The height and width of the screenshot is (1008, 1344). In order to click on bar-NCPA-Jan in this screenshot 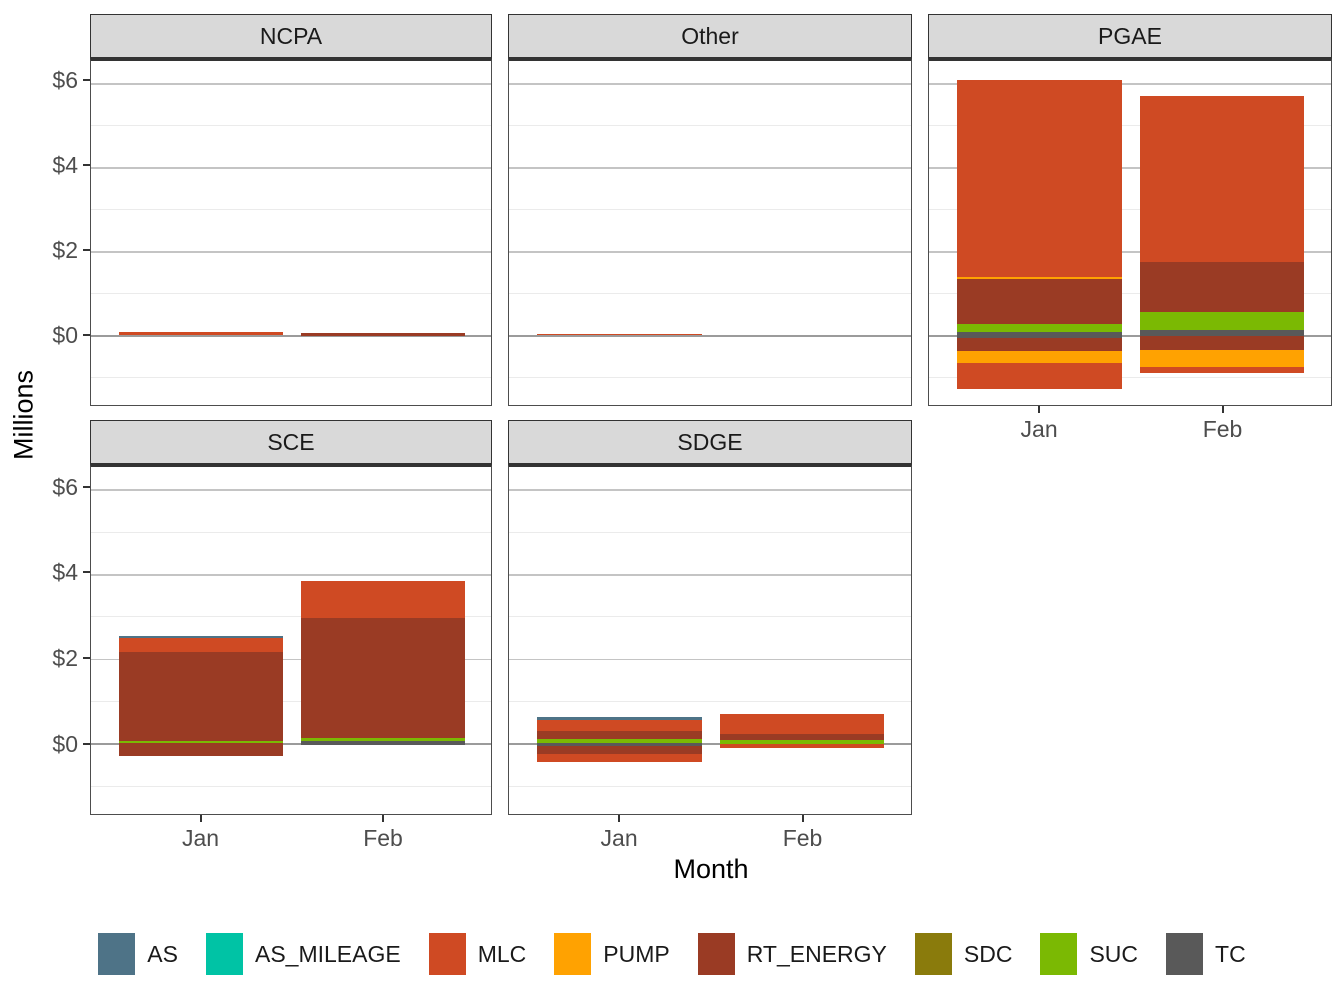, I will do `click(201, 233)`.